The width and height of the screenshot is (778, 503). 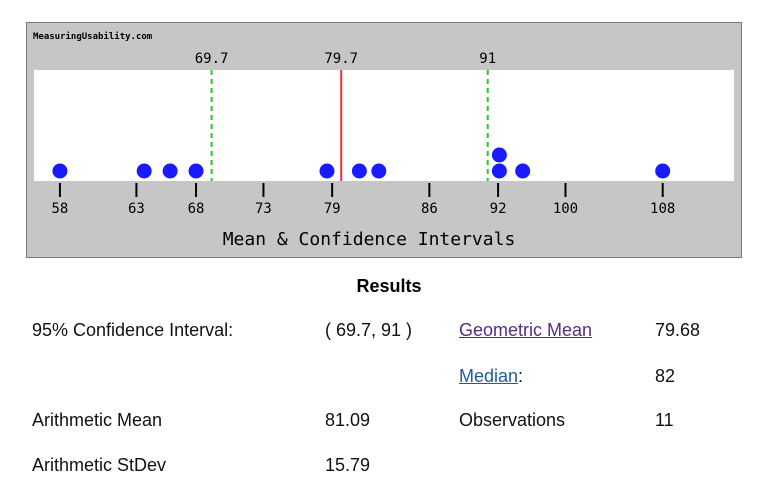 I want to click on x-tick-label: 73, so click(x=263, y=209).